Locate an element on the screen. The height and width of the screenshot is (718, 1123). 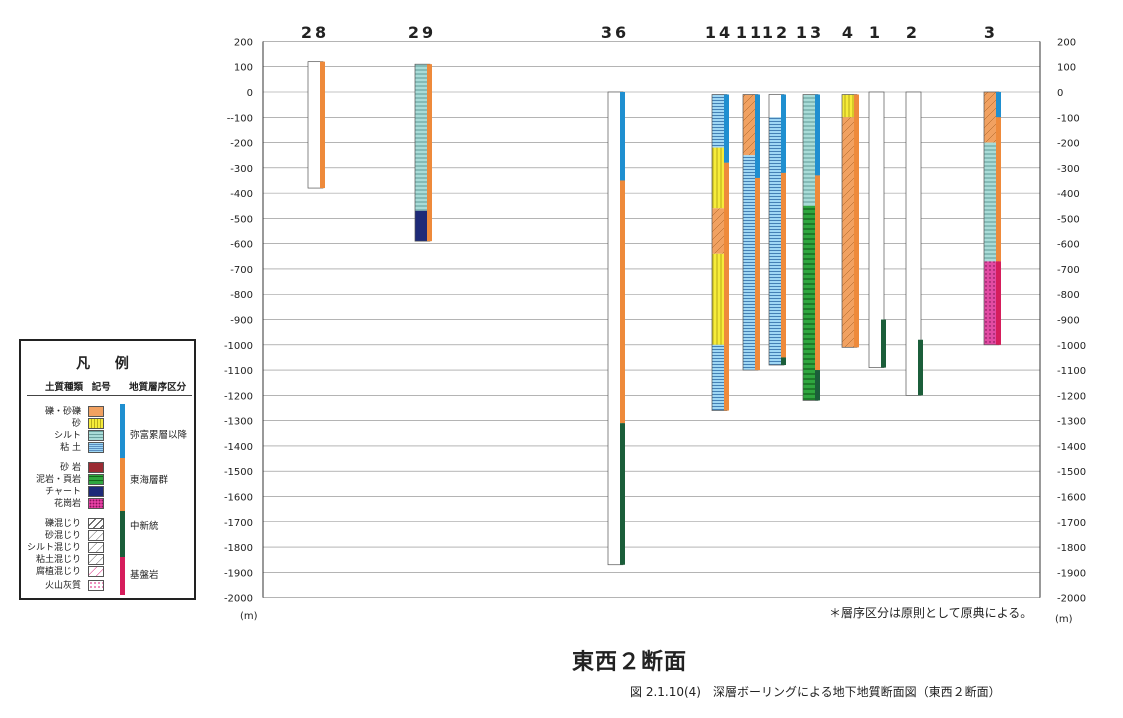
left-tick-label: -1200 is located at coordinates (238, 396).